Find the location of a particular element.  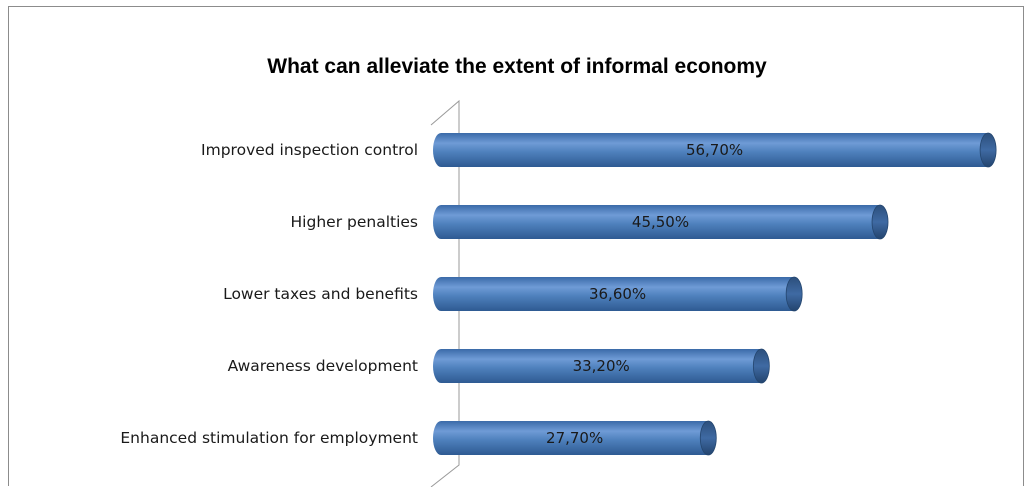

value-labels: 56,70% 45,50% 36,60% 33,20% 27,70% is located at coordinates (644, 294).